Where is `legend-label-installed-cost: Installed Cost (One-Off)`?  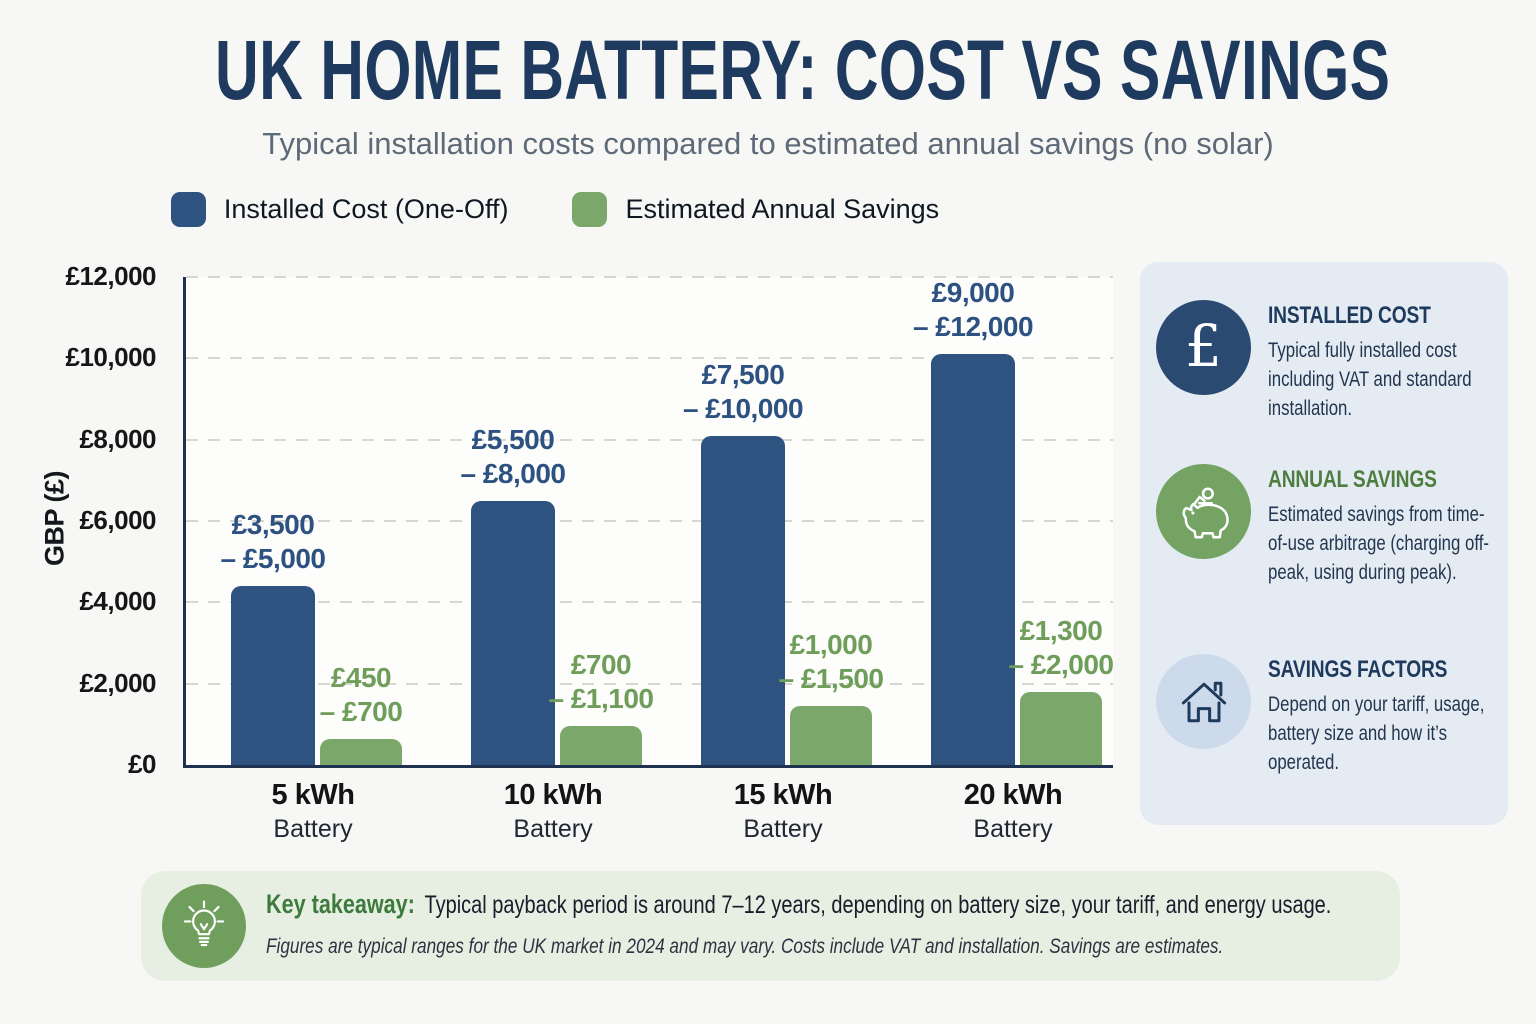 legend-label-installed-cost: Installed Cost (One-Off) is located at coordinates (366, 209).